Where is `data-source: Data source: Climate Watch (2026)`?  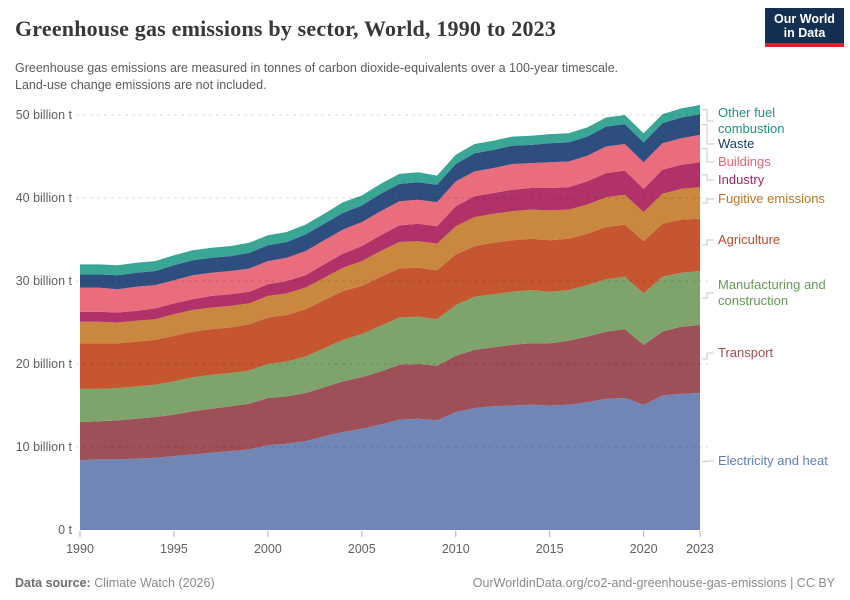 data-source: Data source: Climate Watch (2026) is located at coordinates (115, 583).